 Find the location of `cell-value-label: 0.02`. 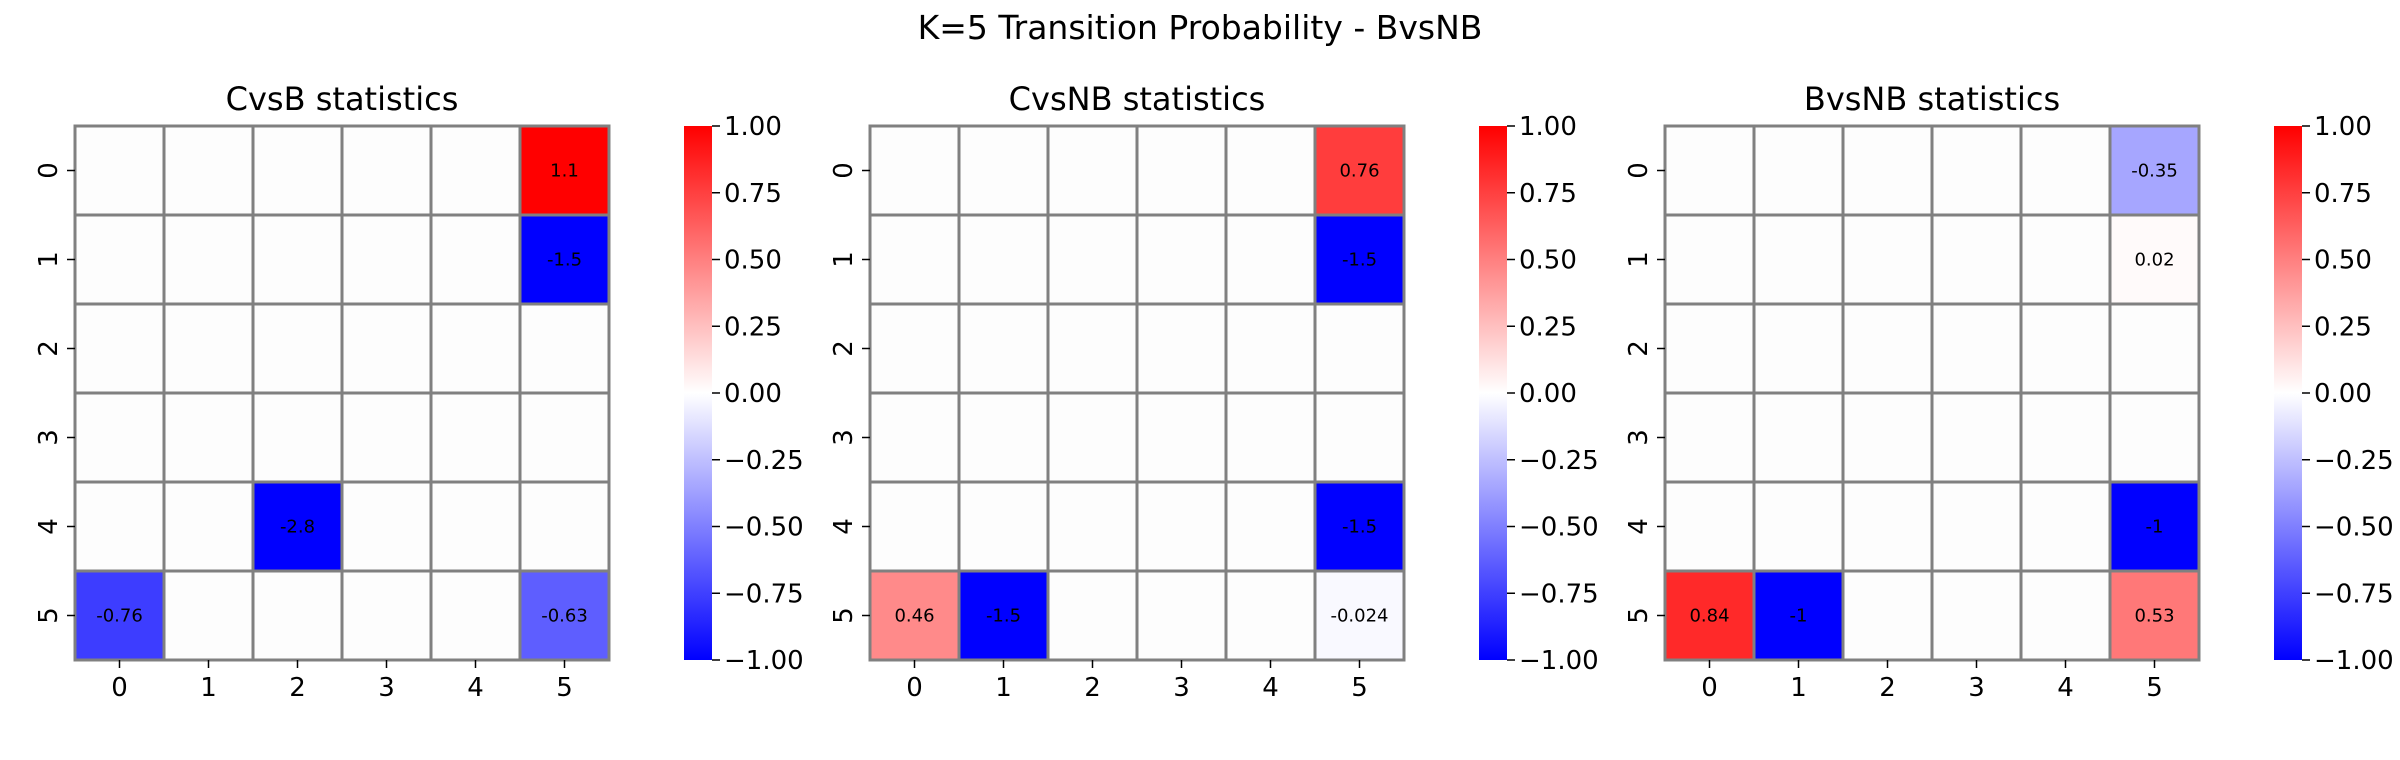

cell-value-label: 0.02 is located at coordinates (2154, 260).